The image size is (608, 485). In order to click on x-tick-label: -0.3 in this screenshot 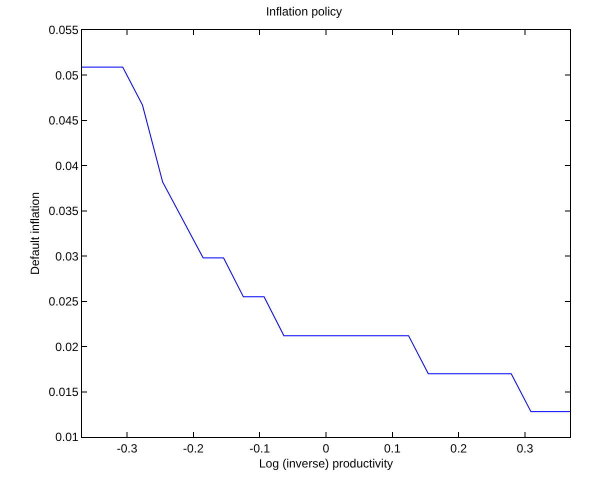, I will do `click(127, 448)`.